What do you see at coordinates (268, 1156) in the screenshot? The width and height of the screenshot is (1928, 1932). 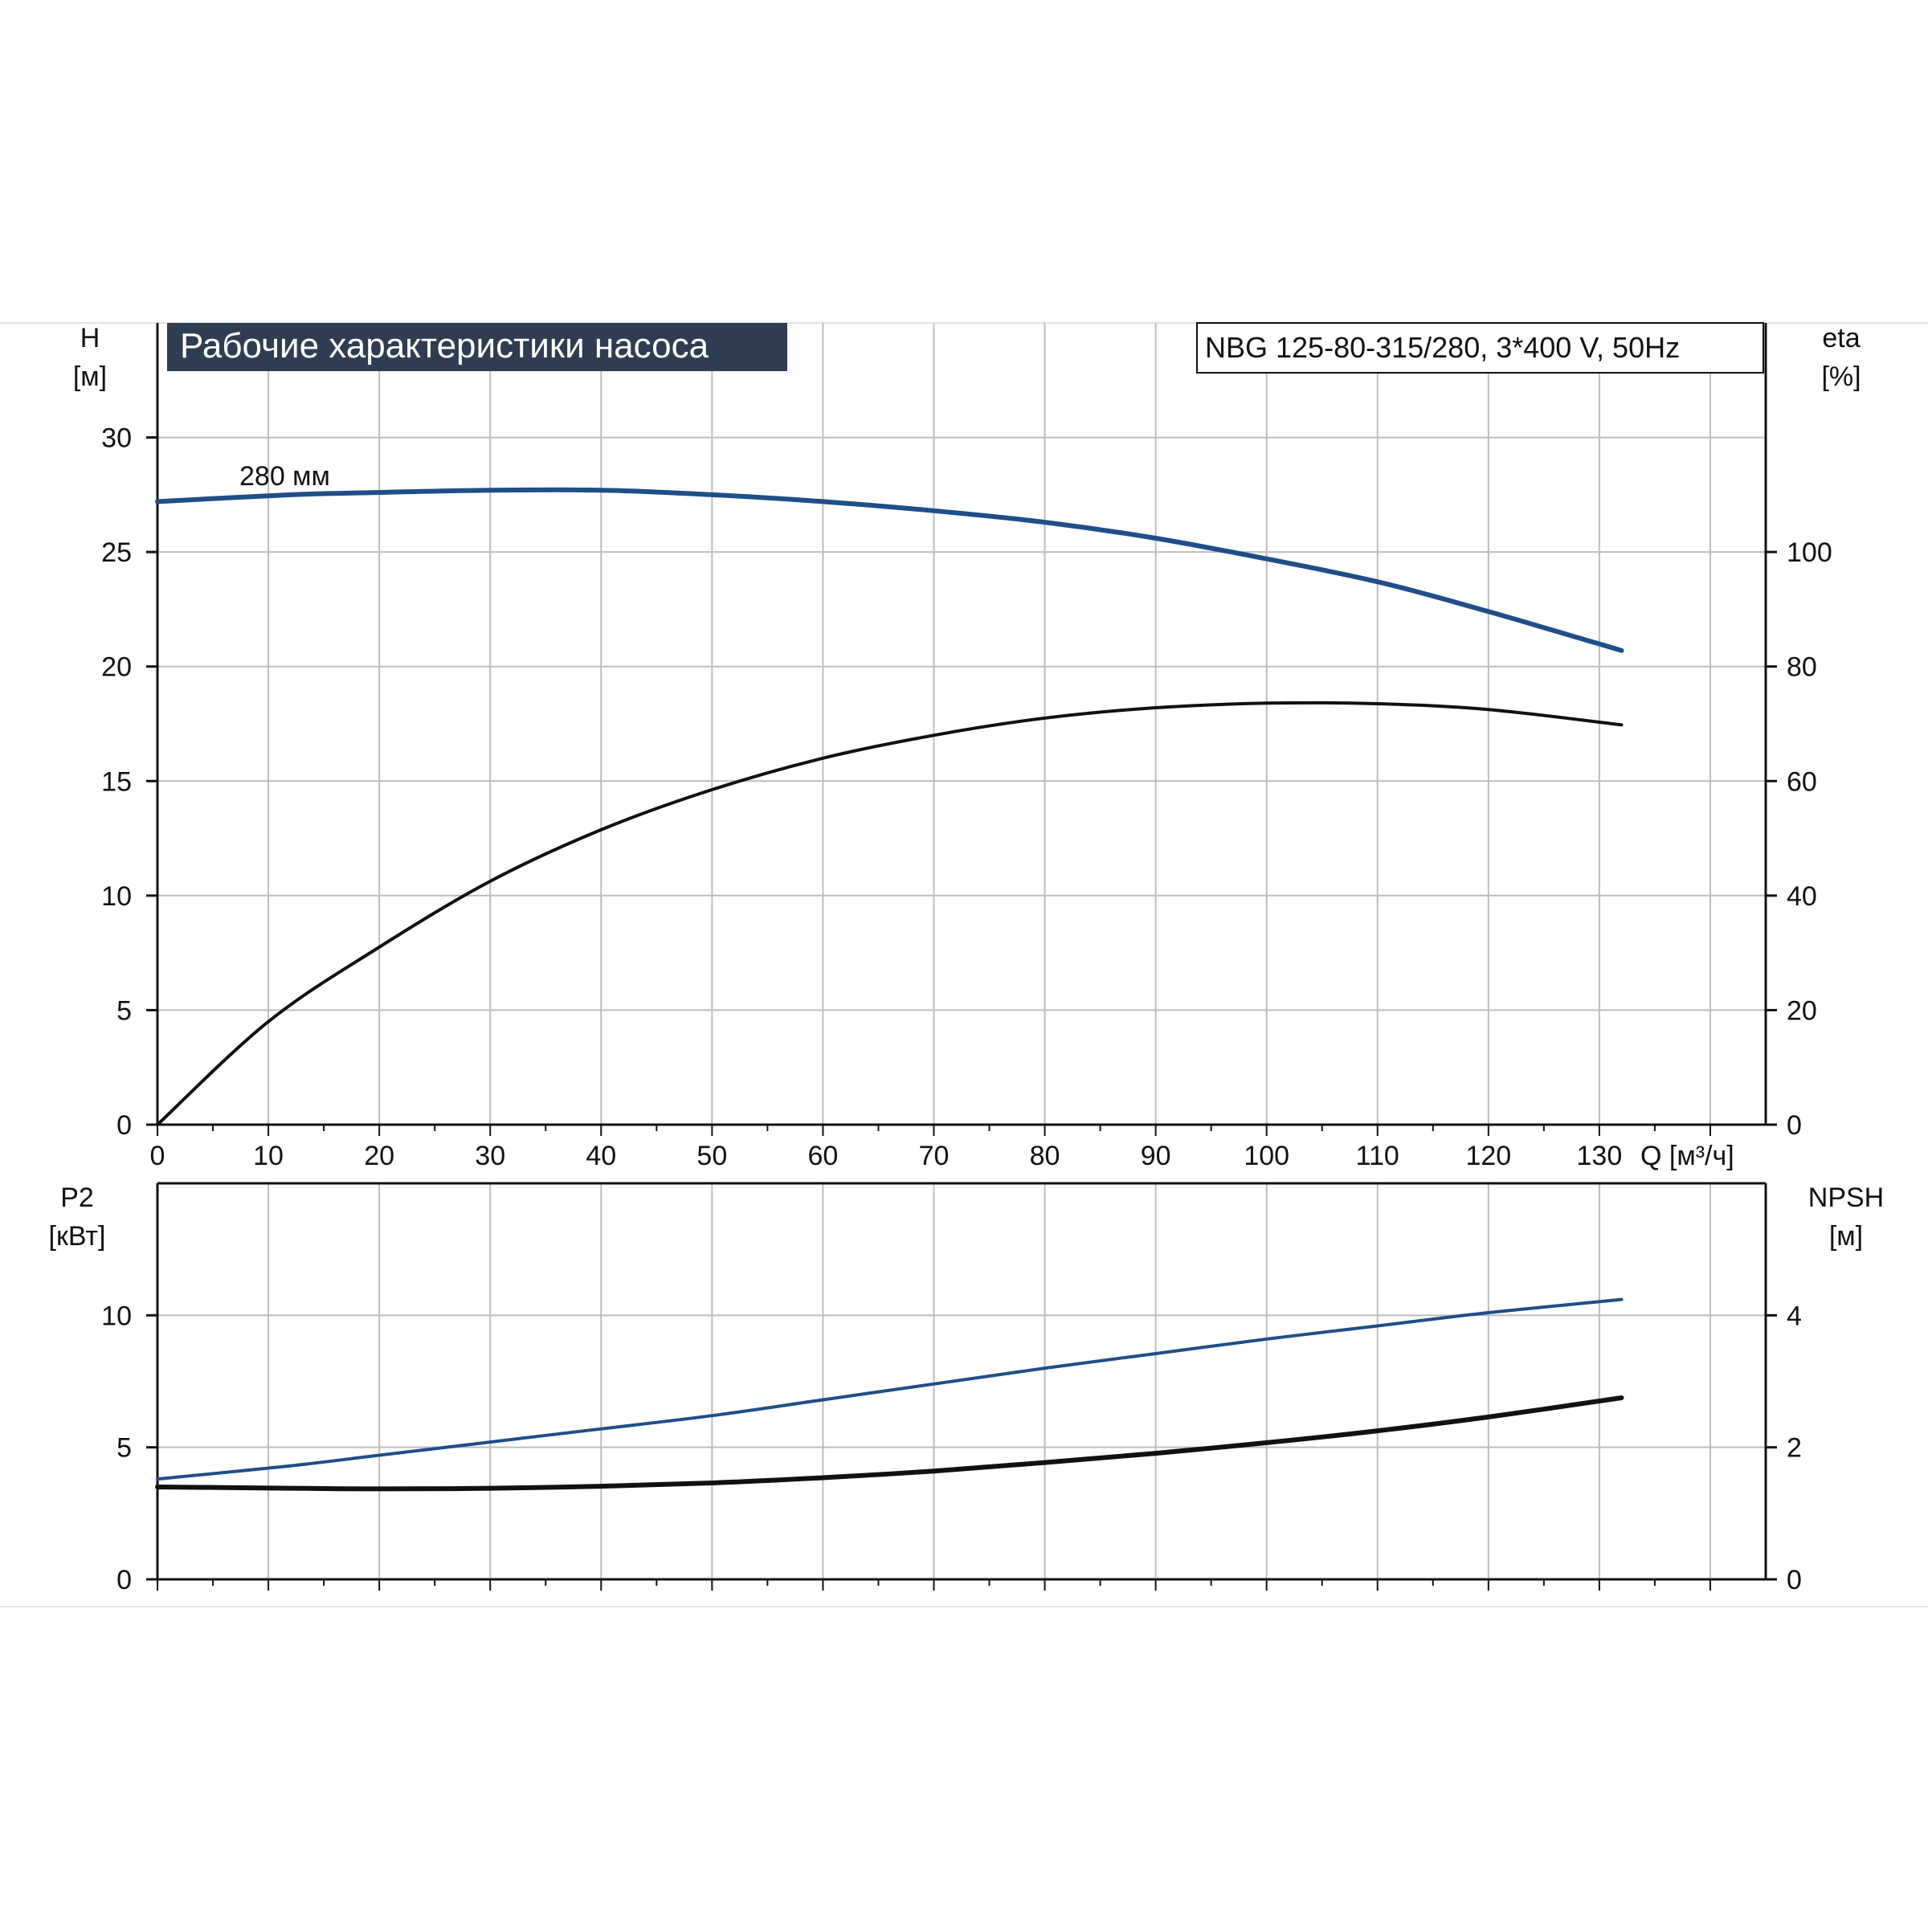 I see `x-tick-label: 10` at bounding box center [268, 1156].